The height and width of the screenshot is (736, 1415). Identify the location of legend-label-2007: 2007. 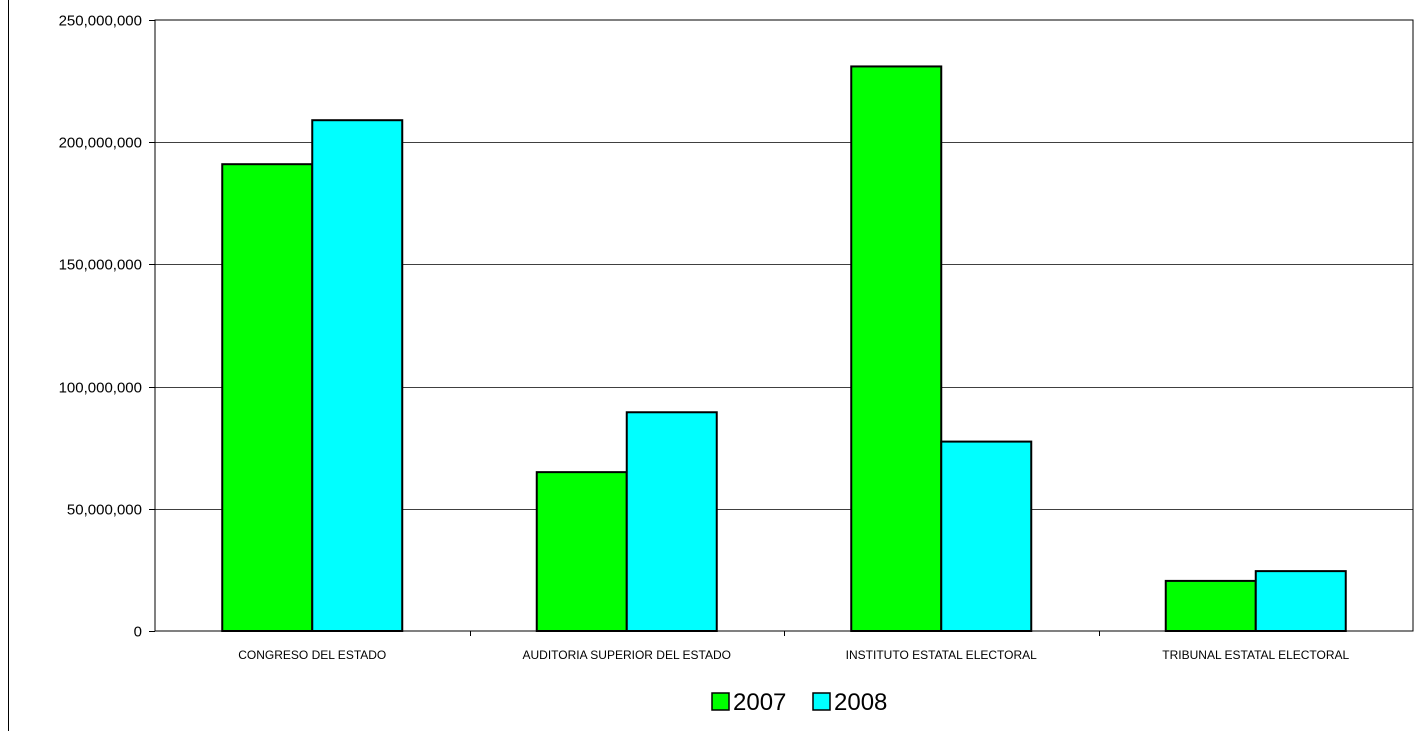
(759, 702).